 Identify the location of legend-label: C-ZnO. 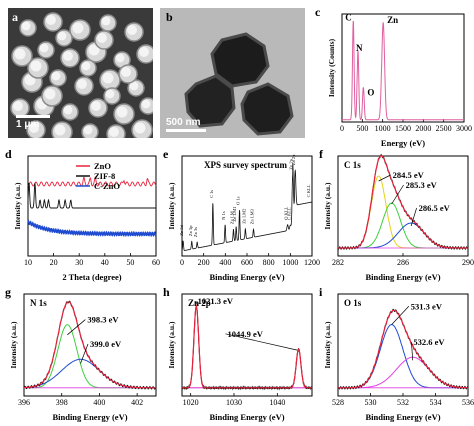
(107, 186).